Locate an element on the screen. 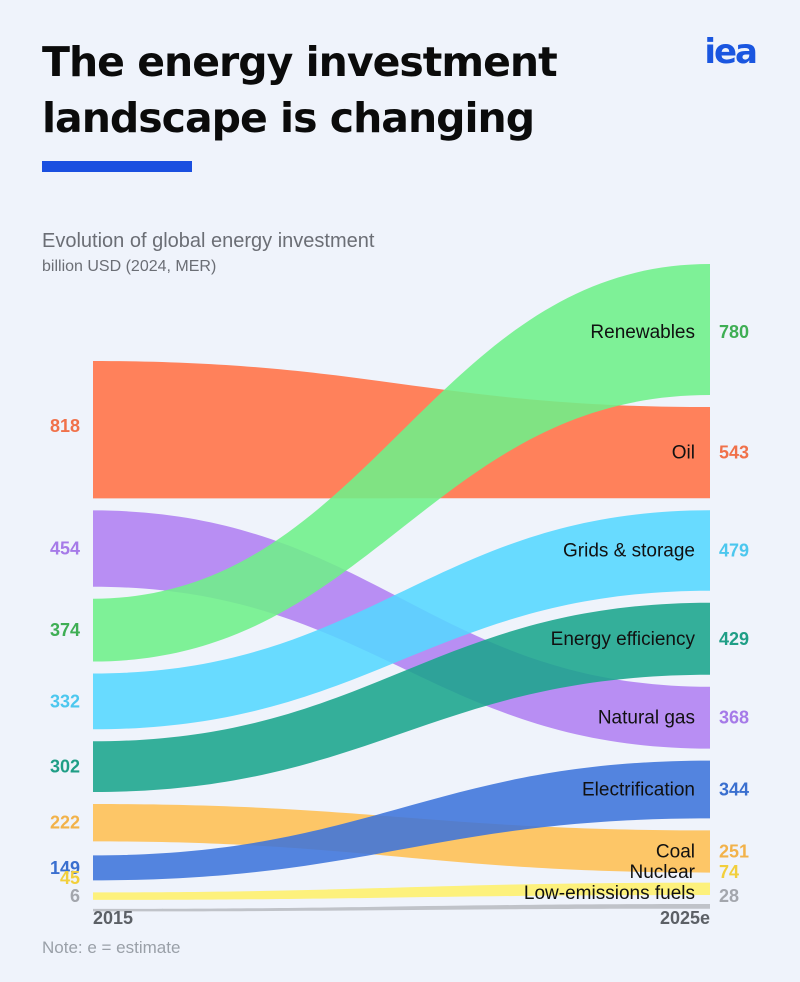  value-2025-electrification: 344 is located at coordinates (734, 790).